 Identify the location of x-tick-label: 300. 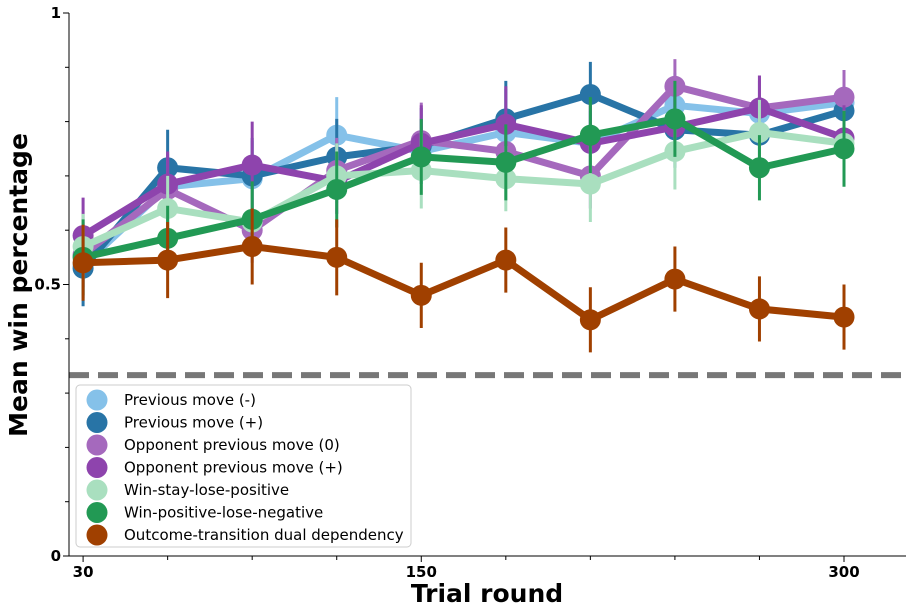
(843, 572).